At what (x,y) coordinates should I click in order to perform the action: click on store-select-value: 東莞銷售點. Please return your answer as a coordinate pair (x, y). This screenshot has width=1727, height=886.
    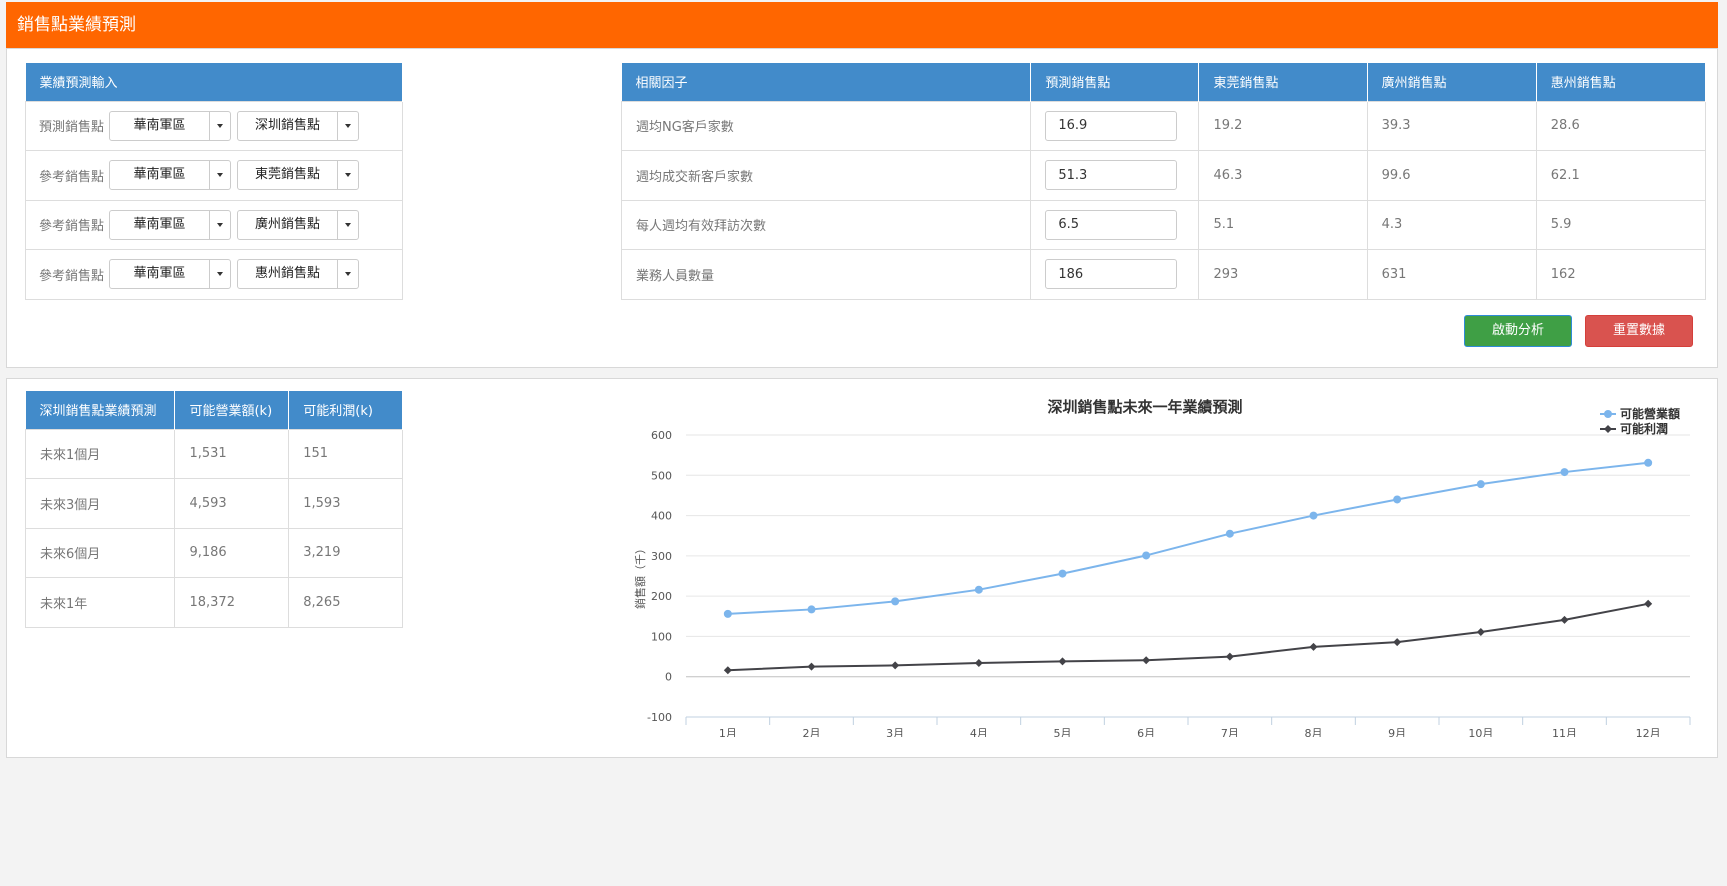
    Looking at the image, I should click on (288, 175).